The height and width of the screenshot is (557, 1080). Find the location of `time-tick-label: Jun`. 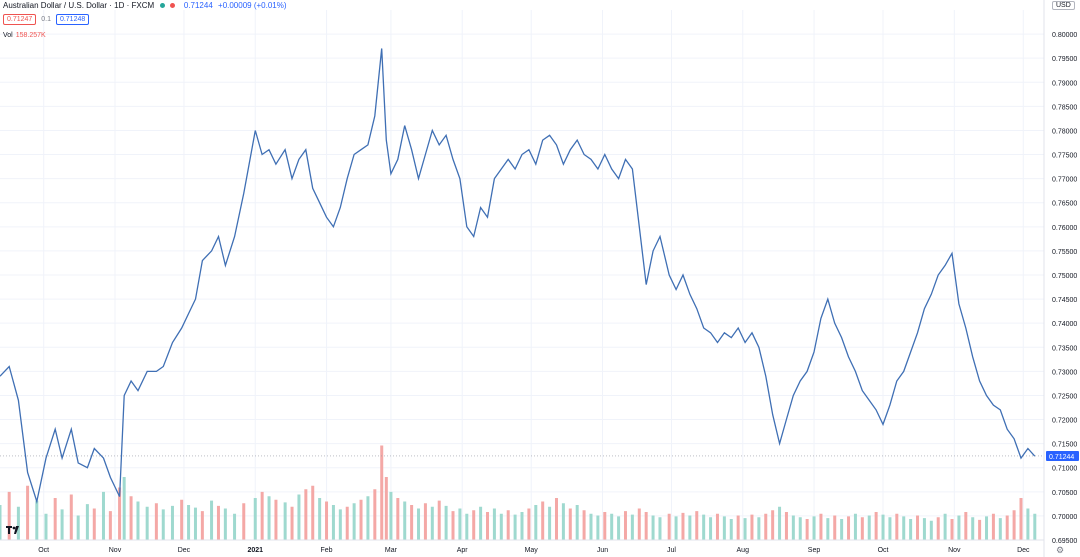

time-tick-label: Jun is located at coordinates (602, 550).